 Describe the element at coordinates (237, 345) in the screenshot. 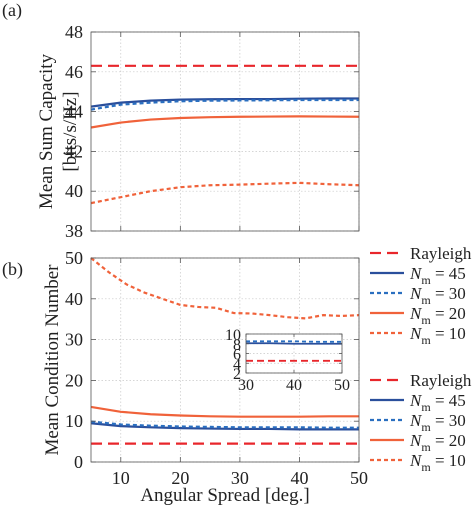

I see `y-tick-label: 8` at that location.